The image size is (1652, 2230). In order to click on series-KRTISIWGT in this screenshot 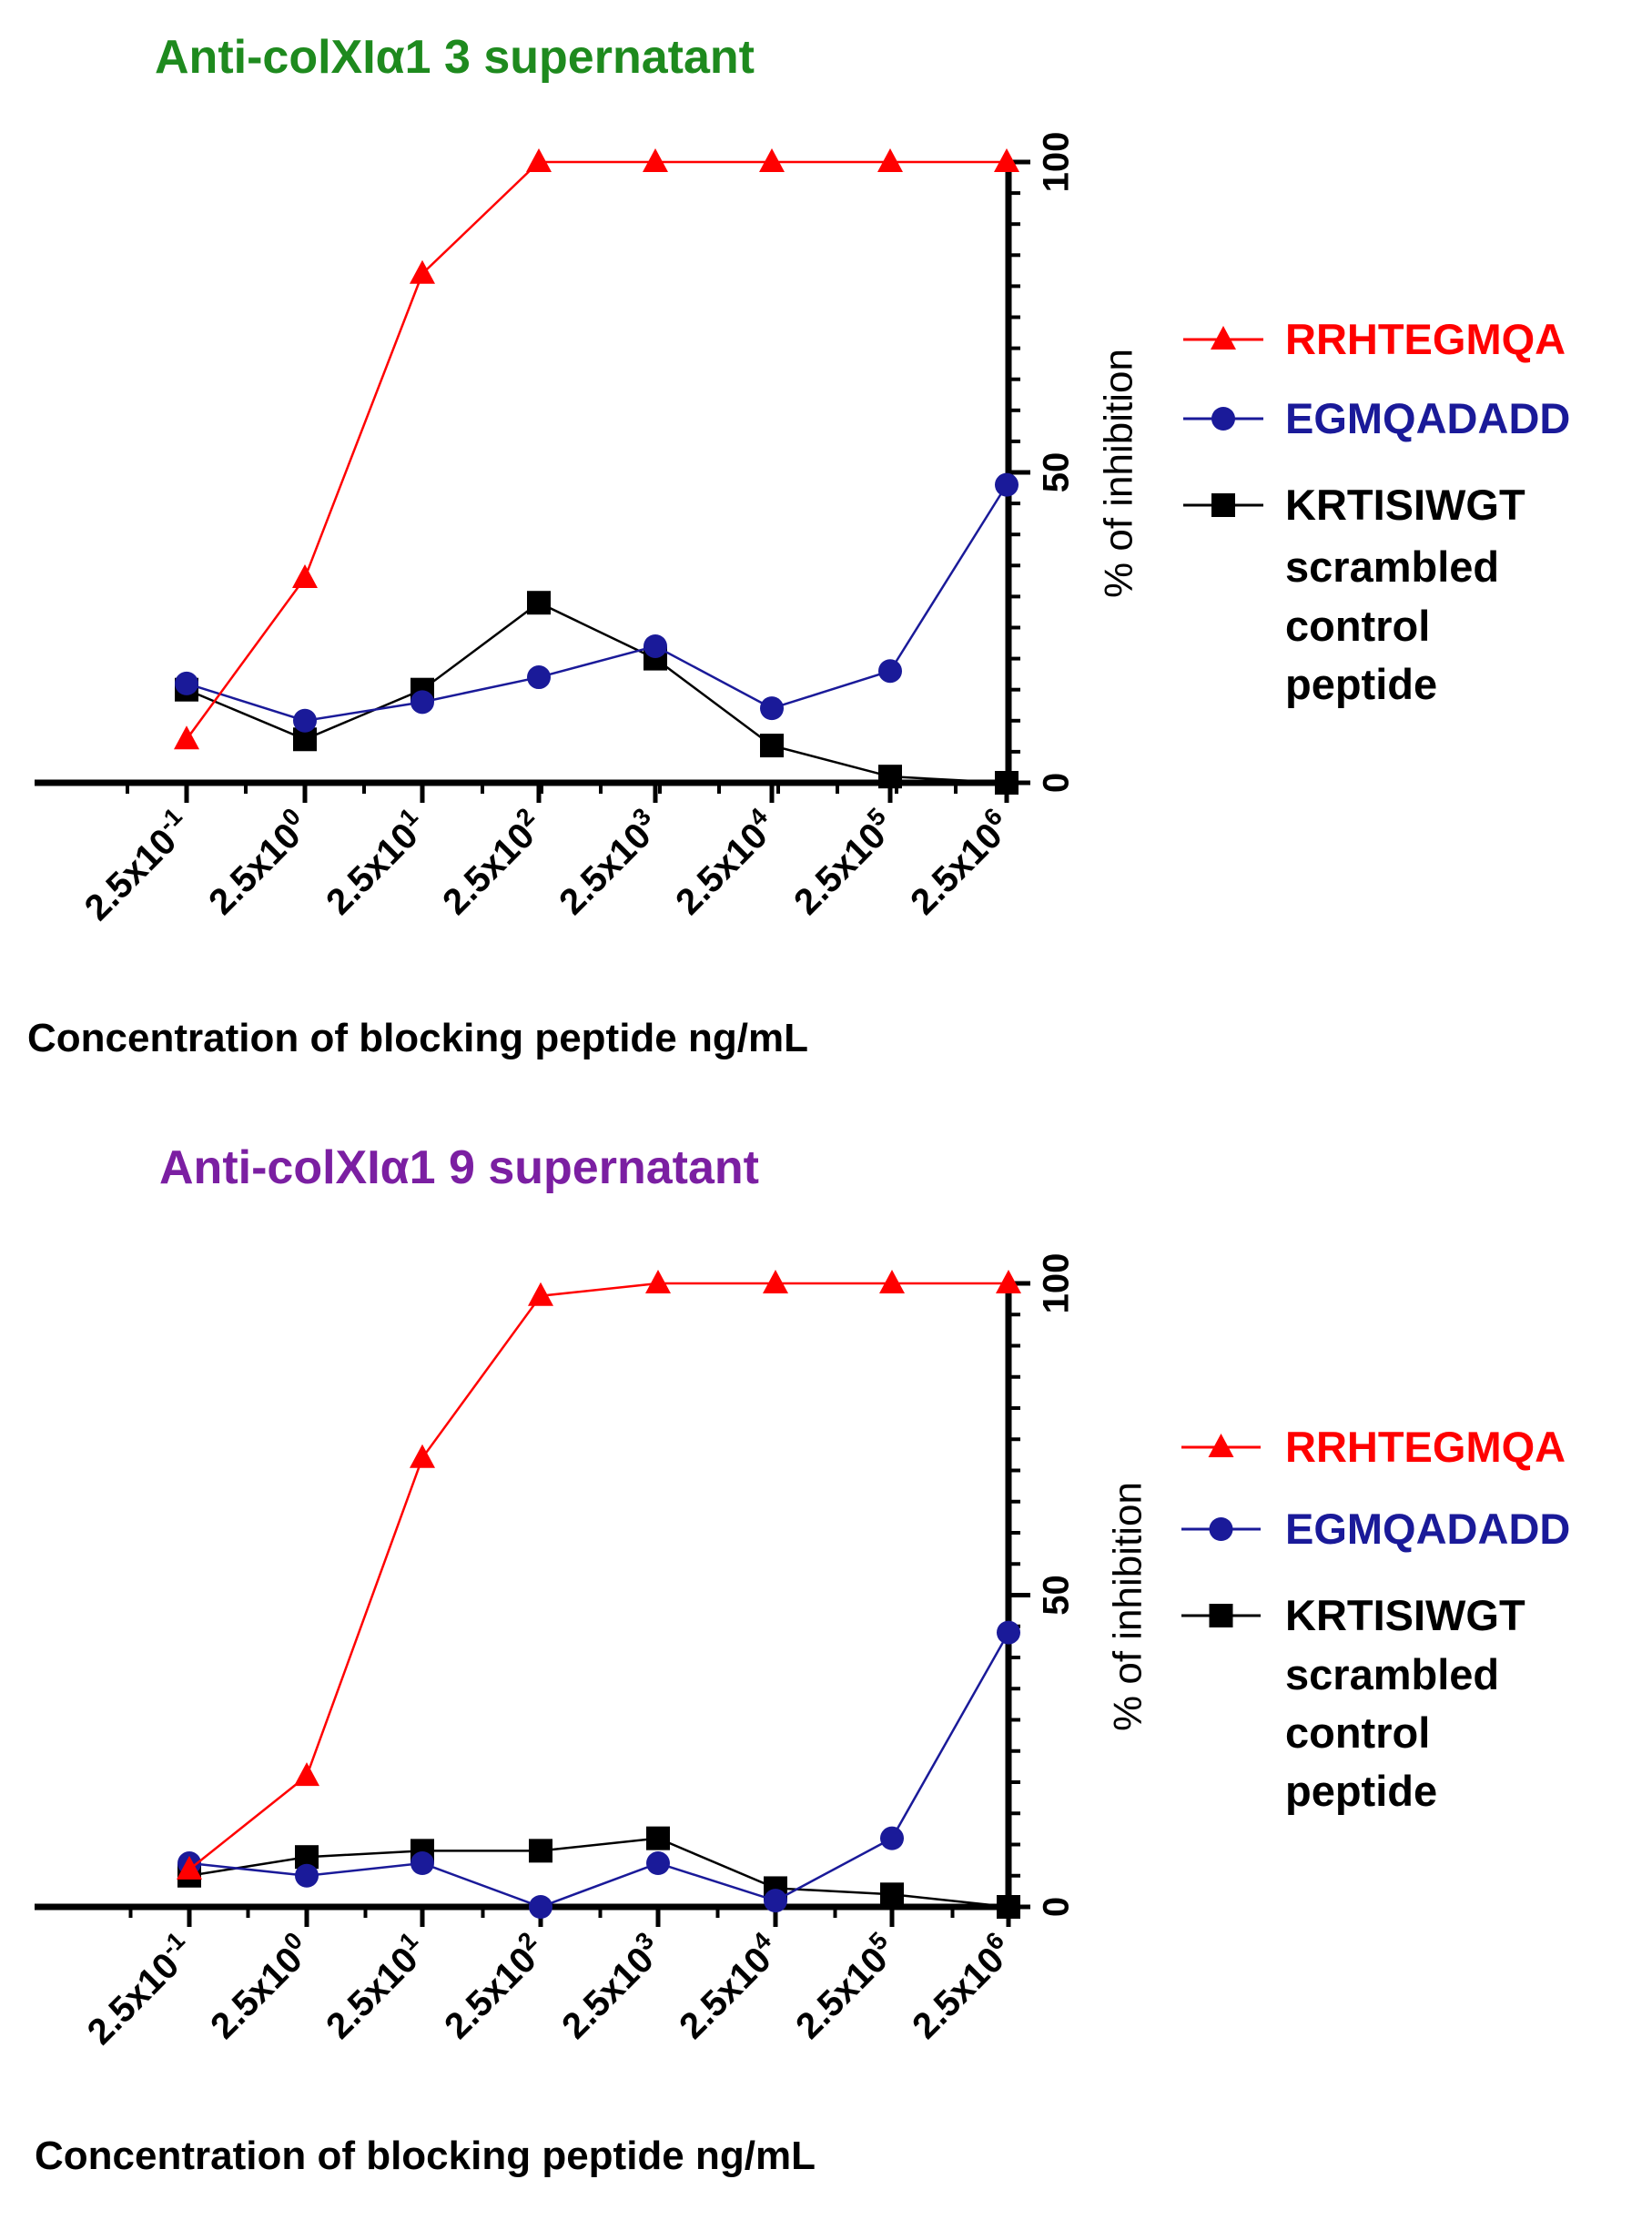, I will do `click(597, 693)`.